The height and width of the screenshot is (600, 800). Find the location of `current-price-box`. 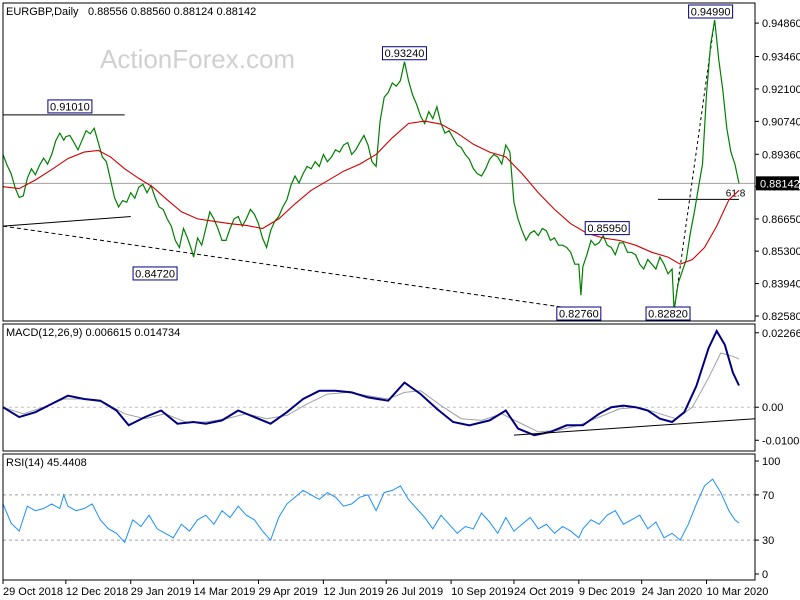

current-price-box is located at coordinates (777, 183).